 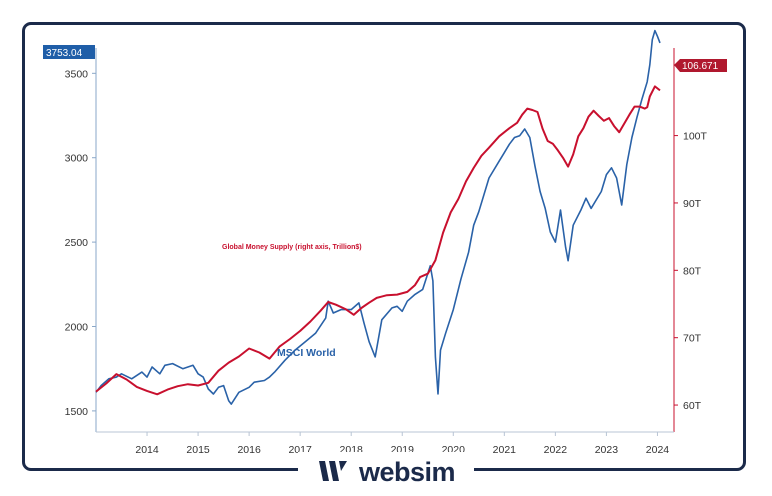 What do you see at coordinates (692, 406) in the screenshot?
I see `right-tick-label: 60T` at bounding box center [692, 406].